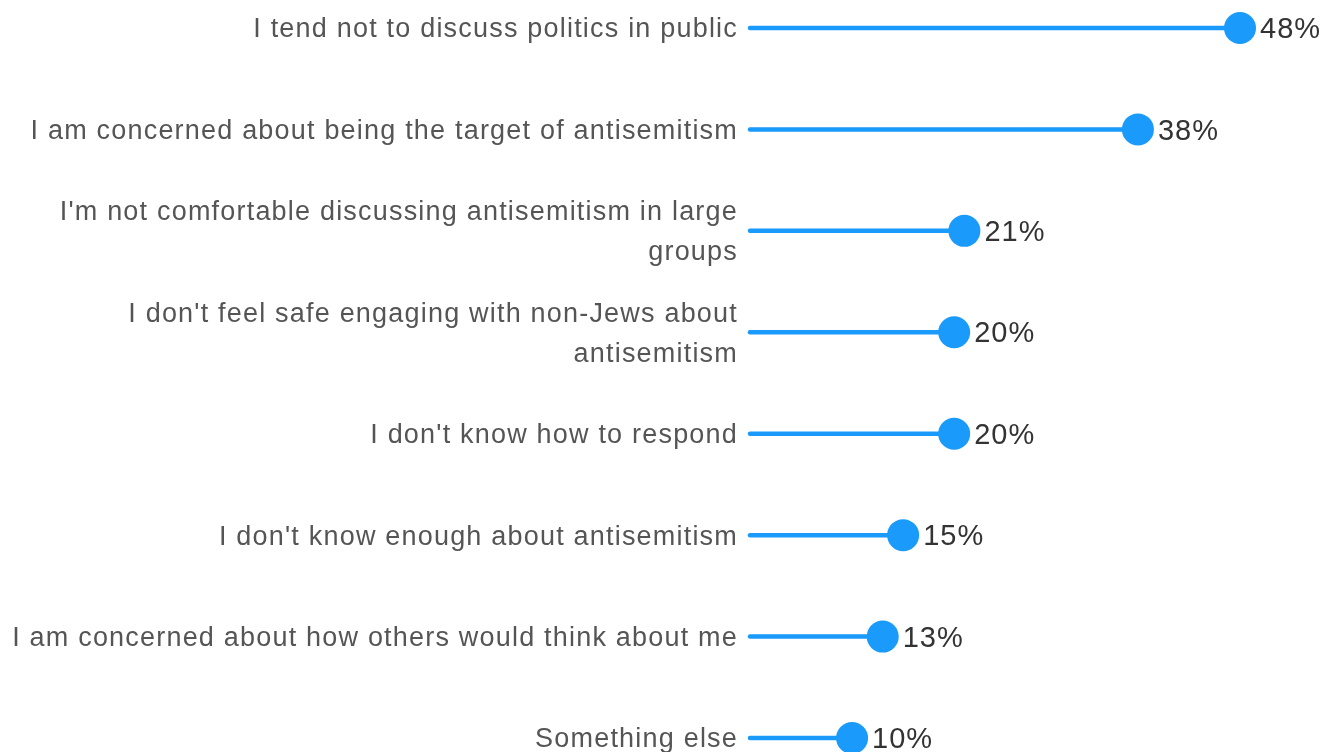 The image size is (1331, 752). What do you see at coordinates (1015, 231) in the screenshot?
I see `data-label: 21%` at bounding box center [1015, 231].